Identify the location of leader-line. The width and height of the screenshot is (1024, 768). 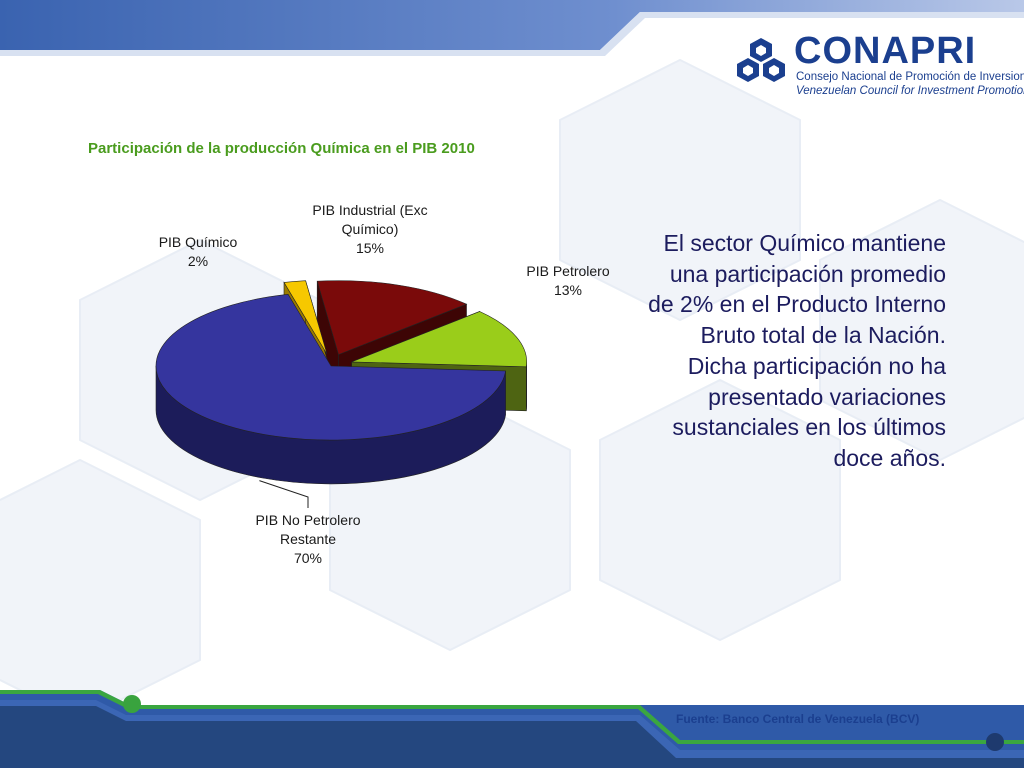
(284, 494).